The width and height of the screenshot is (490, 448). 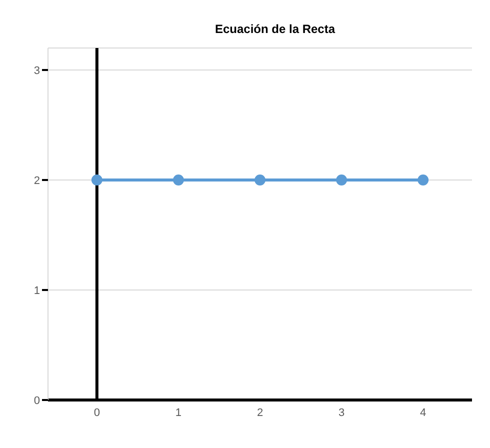 I want to click on x-tick-label: 3, so click(x=341, y=412).